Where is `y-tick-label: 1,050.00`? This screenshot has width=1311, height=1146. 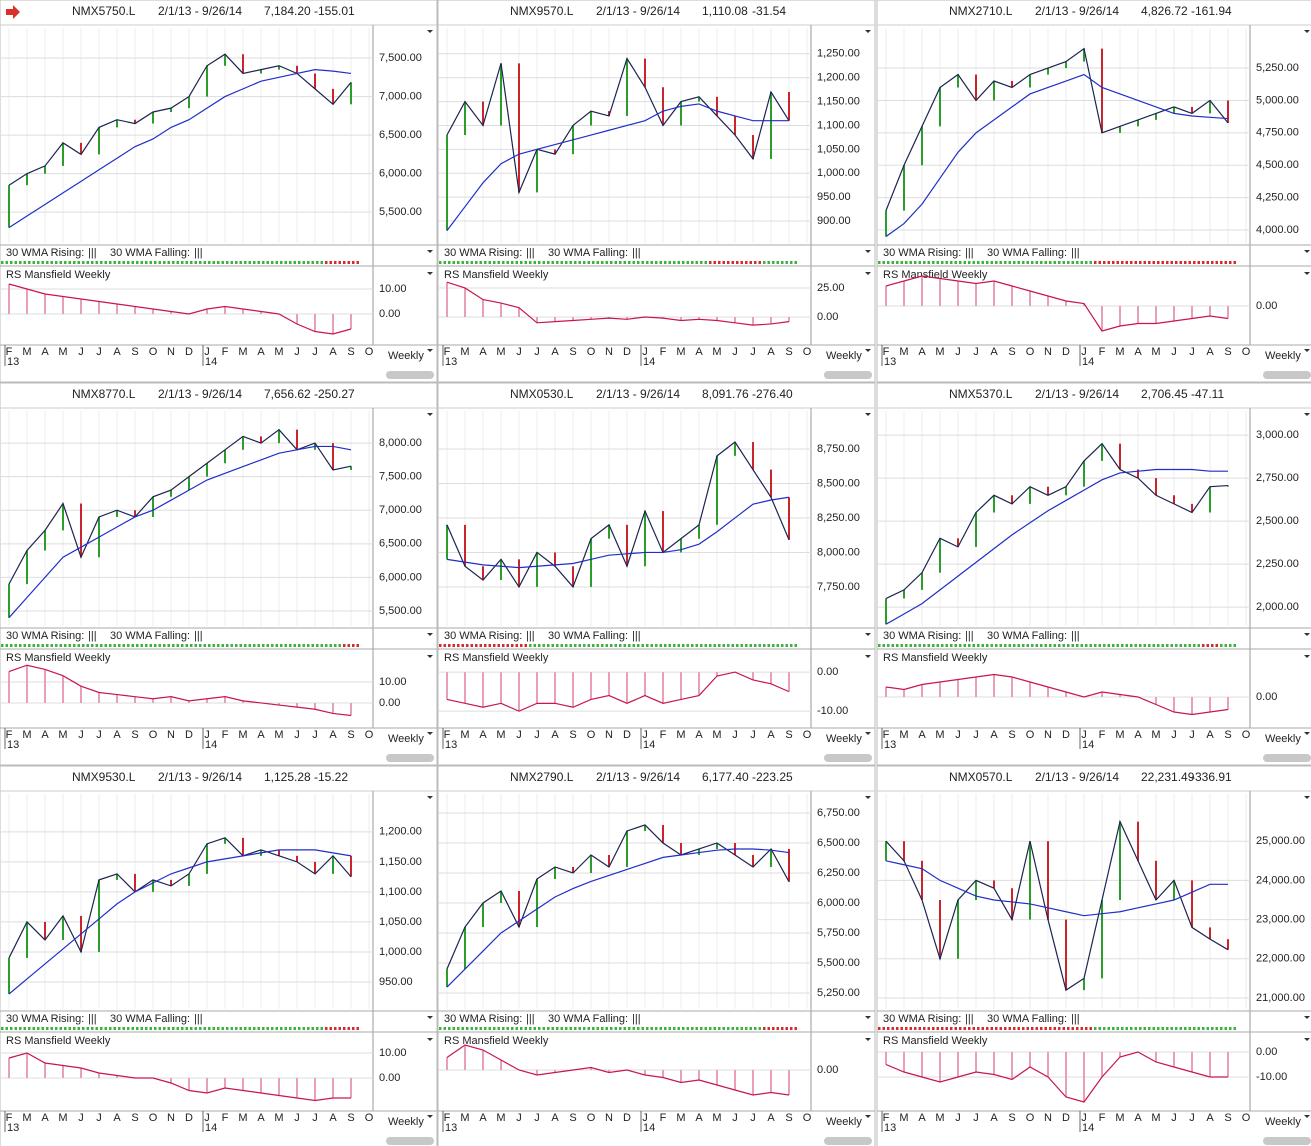 y-tick-label: 1,050.00 is located at coordinates (838, 149).